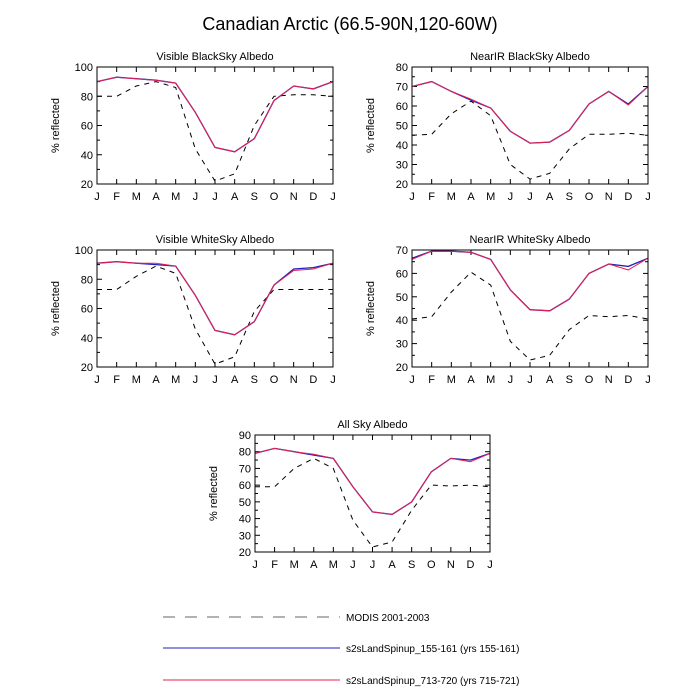 This screenshot has height=700, width=700. Describe the element at coordinates (530, 57) in the screenshot. I see `chart-title: NearIR BlackSky Albedo` at that location.